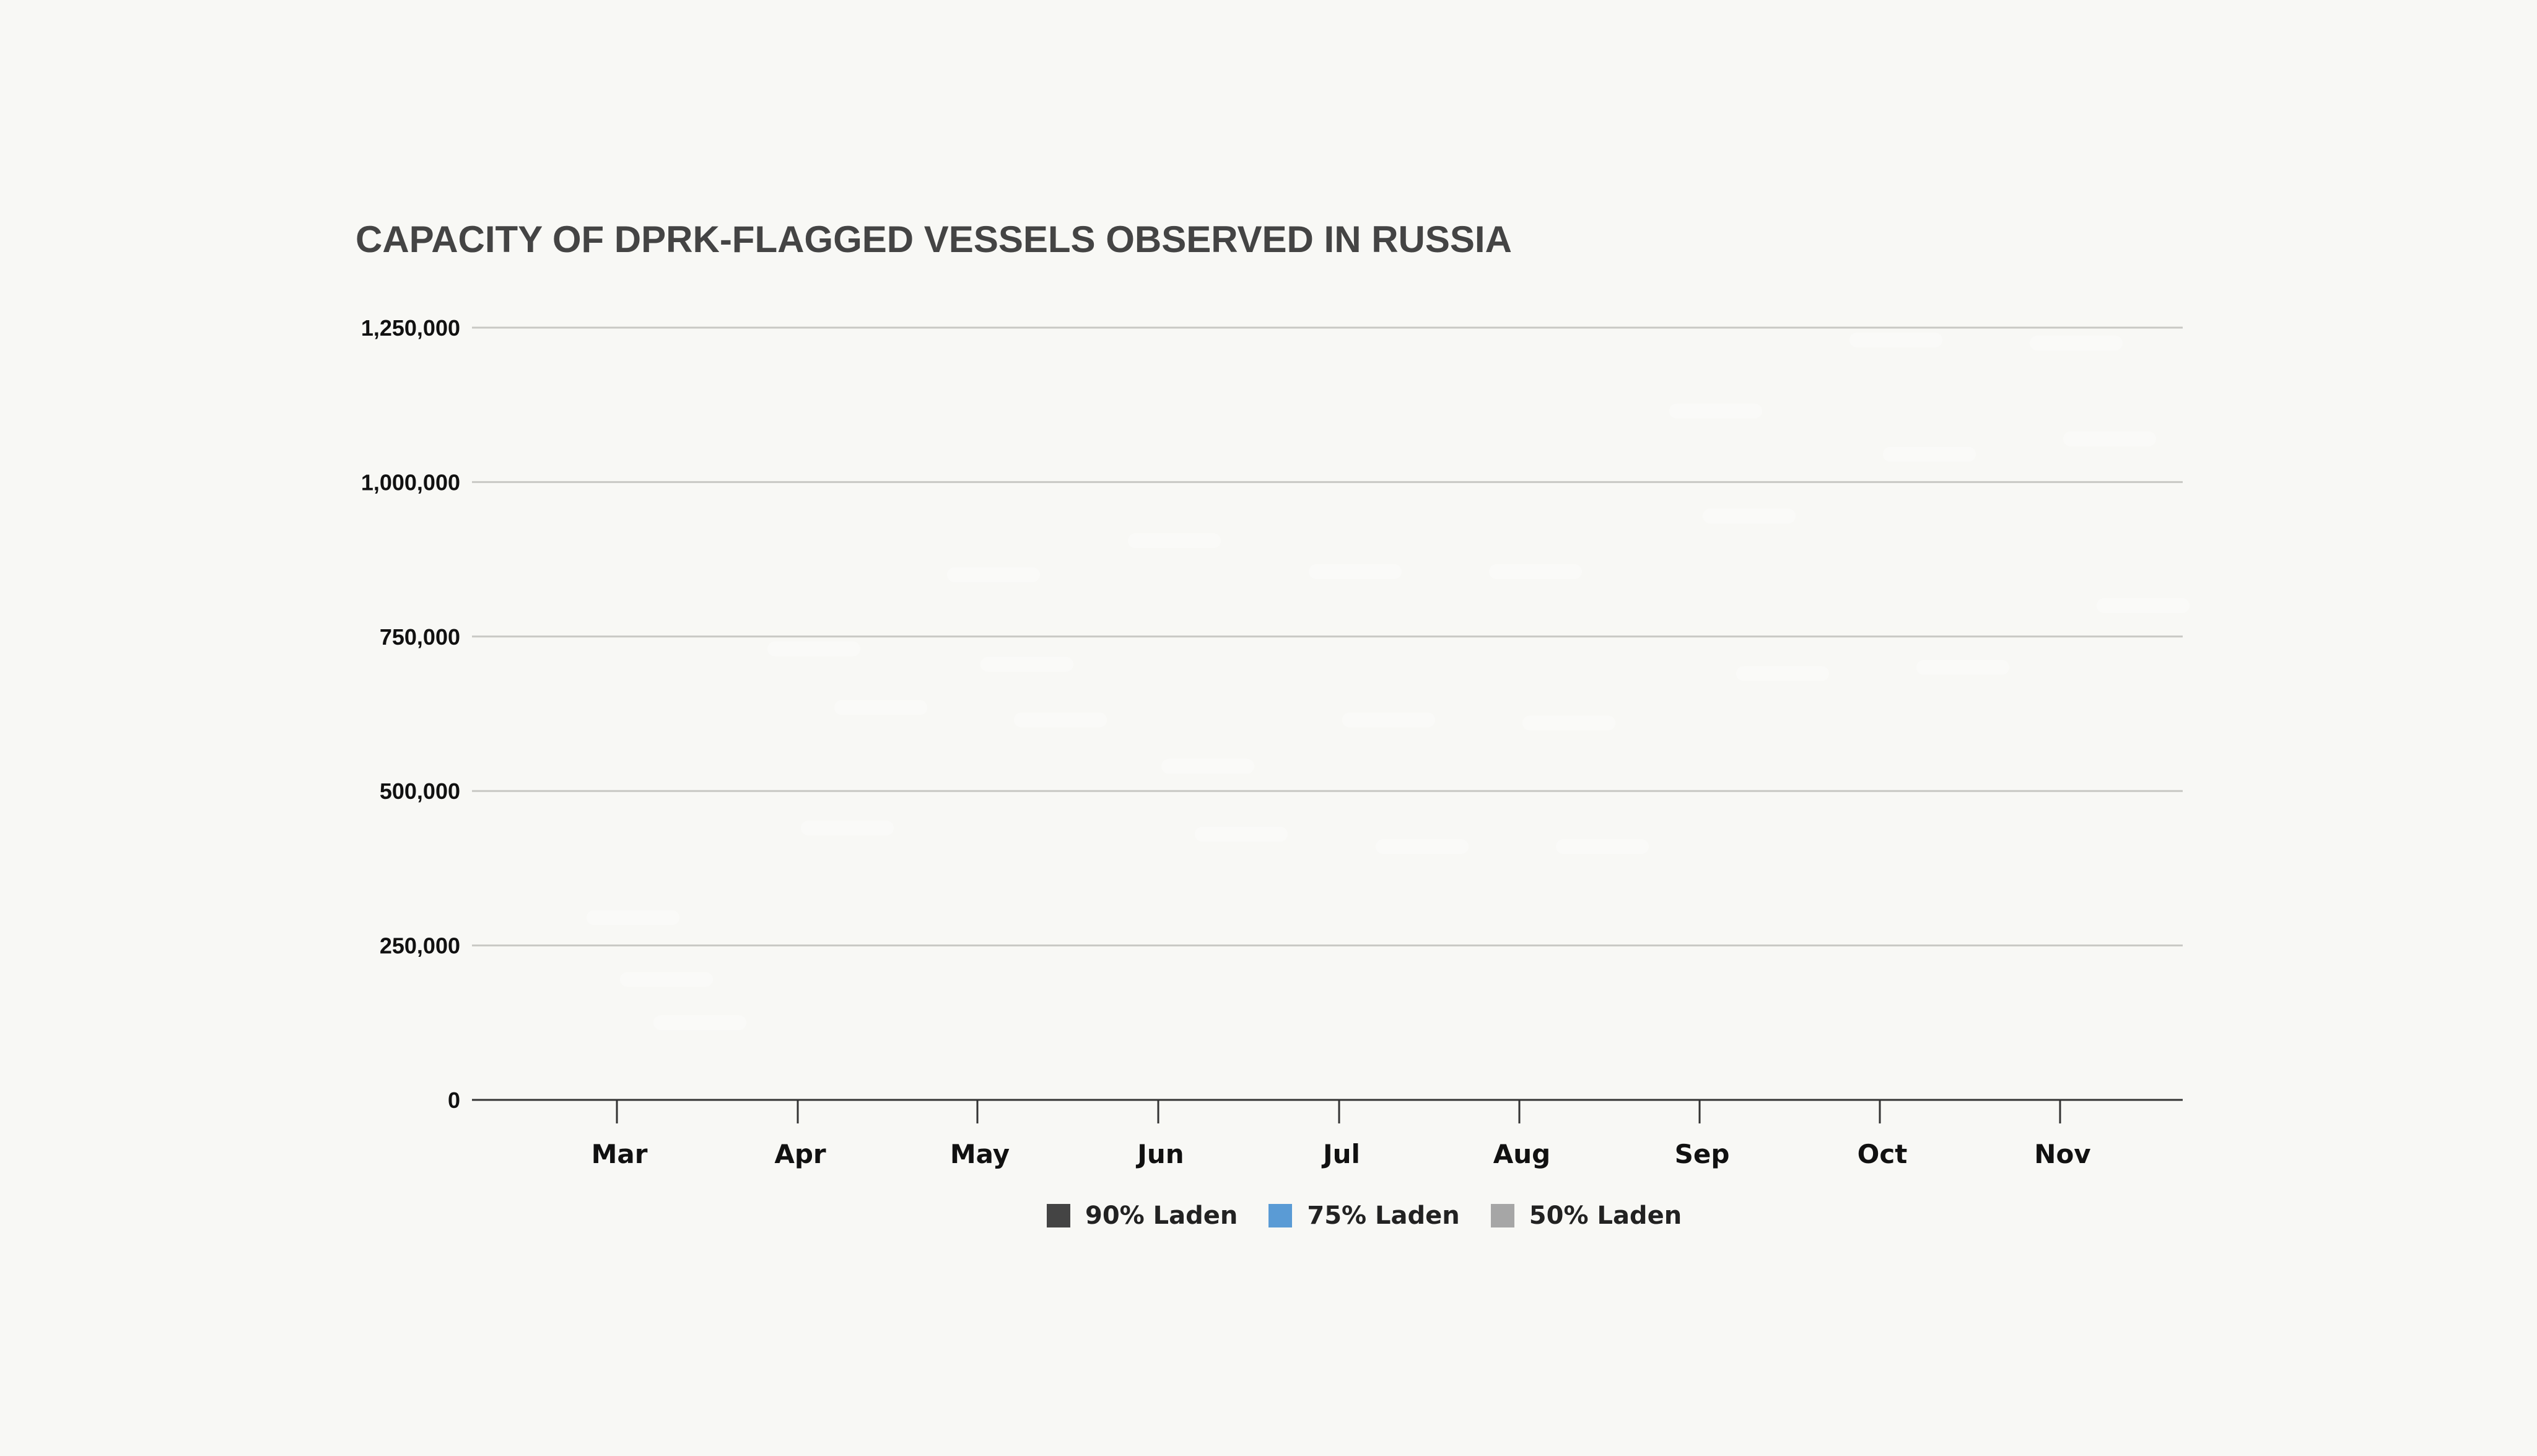 The width and height of the screenshot is (2537, 1456). What do you see at coordinates (1340, 1154) in the screenshot?
I see `x-tick-label: Jul` at bounding box center [1340, 1154].